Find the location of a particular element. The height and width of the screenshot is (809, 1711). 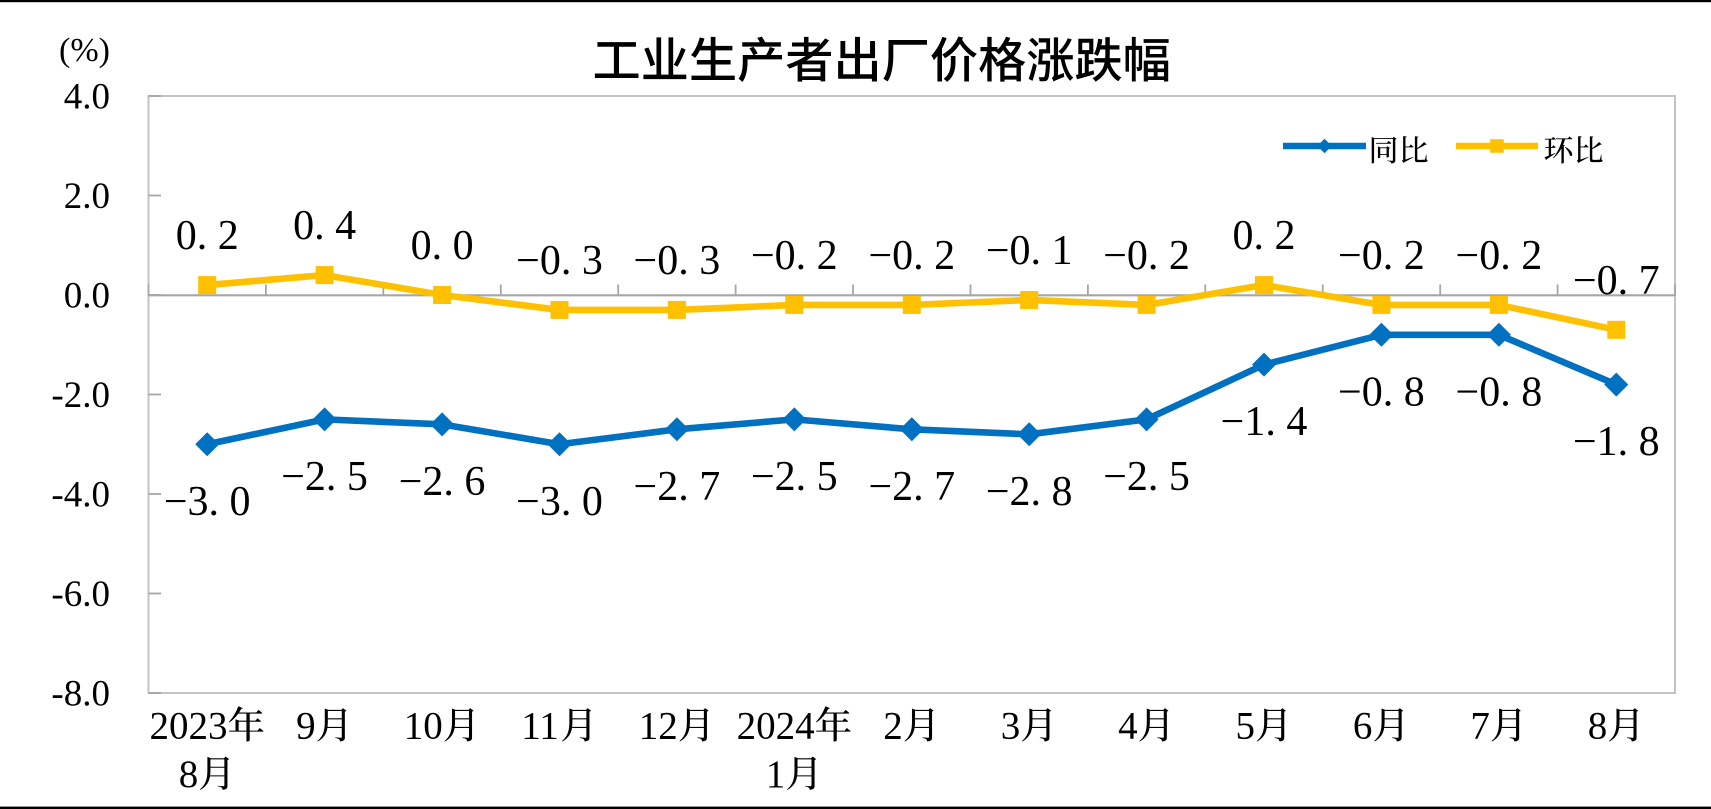

svg-text: −1. 8 is located at coordinates (1616, 442).